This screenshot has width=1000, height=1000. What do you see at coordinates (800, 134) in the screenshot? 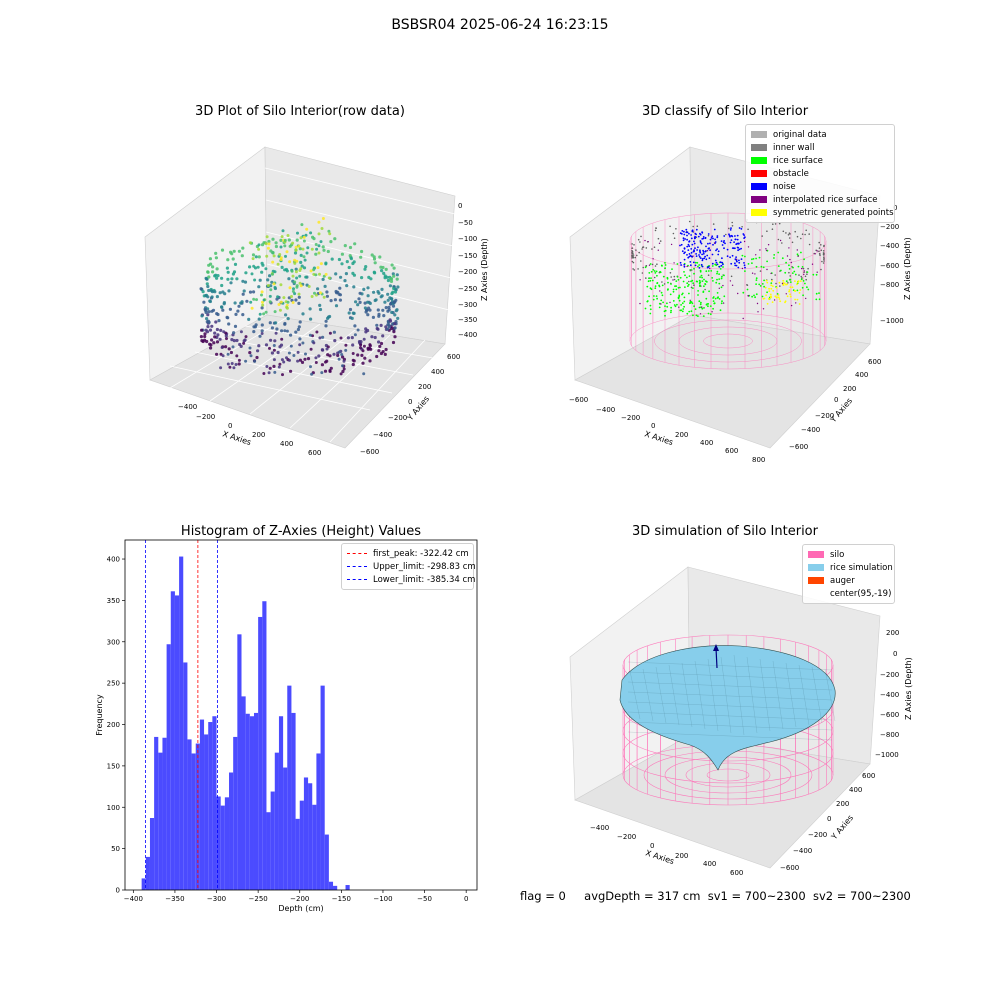
I see `legend-label: original data` at bounding box center [800, 134].